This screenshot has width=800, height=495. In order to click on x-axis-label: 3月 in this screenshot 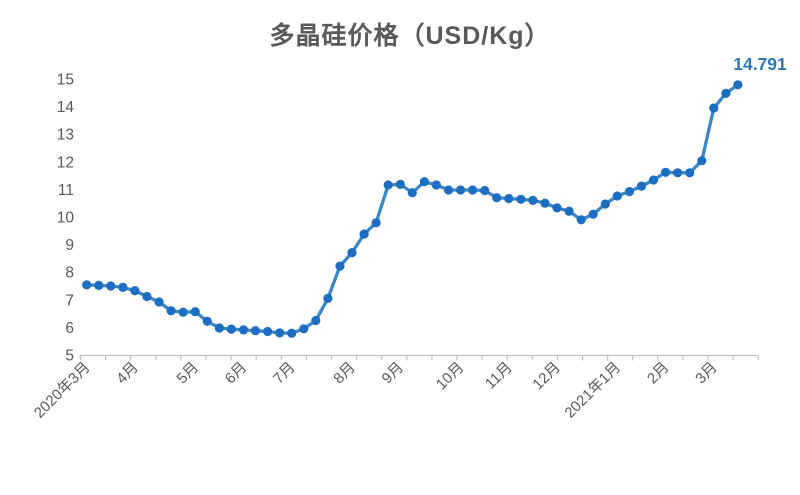, I will do `click(706, 373)`.